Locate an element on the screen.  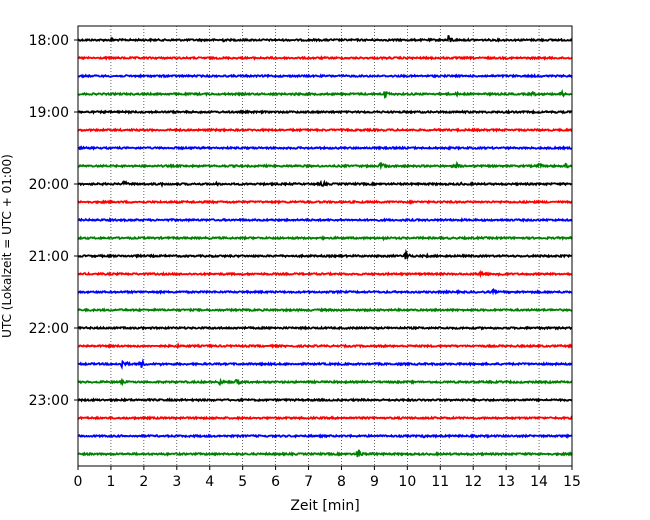
x-axis-label: Zeit [min] is located at coordinates (324, 506).